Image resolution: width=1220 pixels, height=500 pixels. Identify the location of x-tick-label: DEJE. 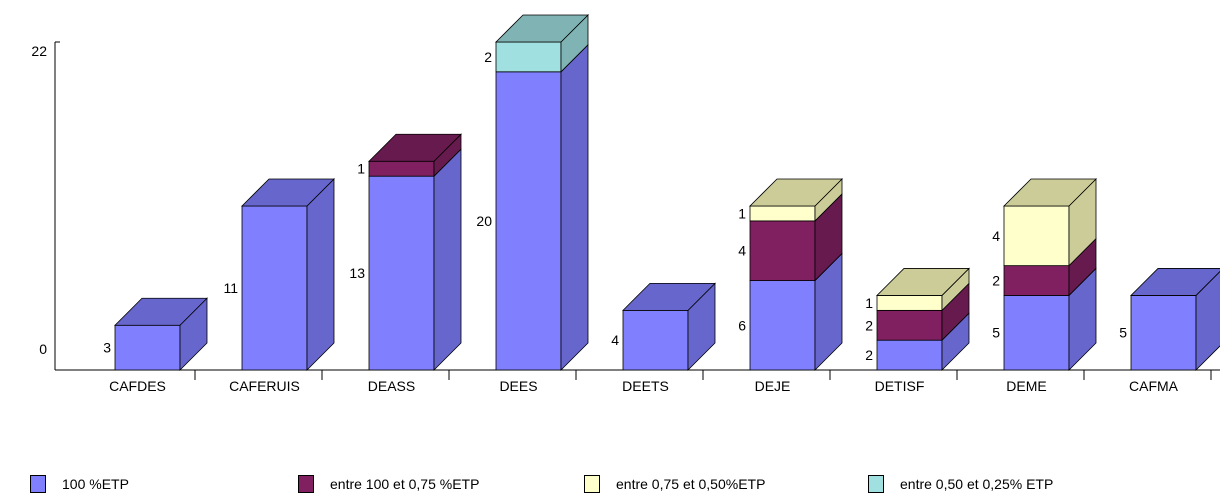
(773, 386).